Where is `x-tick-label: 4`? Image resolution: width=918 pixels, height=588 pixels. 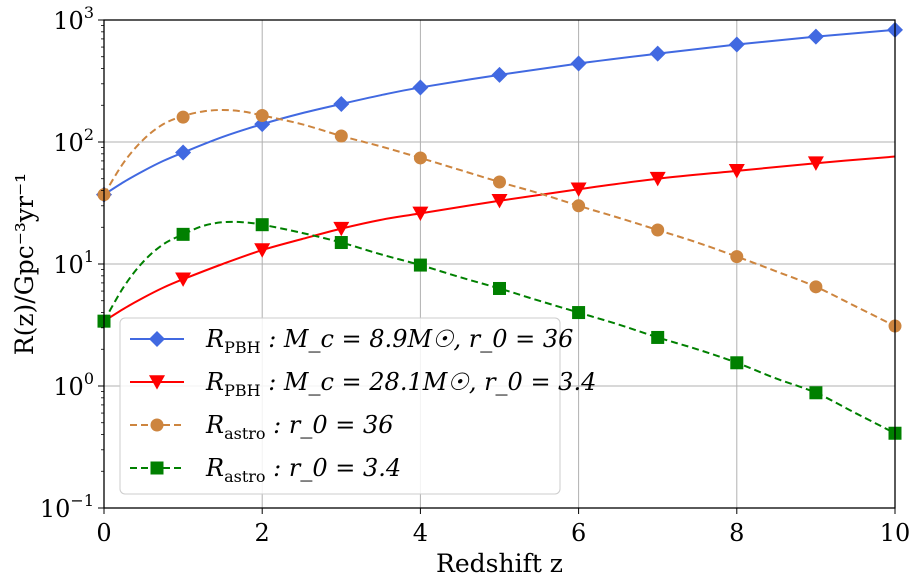
x-tick-label: 4 is located at coordinates (420, 533).